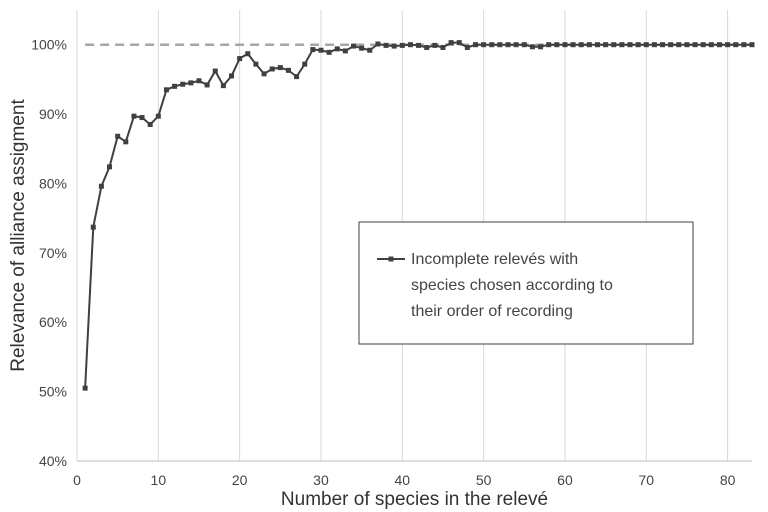 This screenshot has width=768, height=512. I want to click on y-tick-label: 70%, so click(53, 253).